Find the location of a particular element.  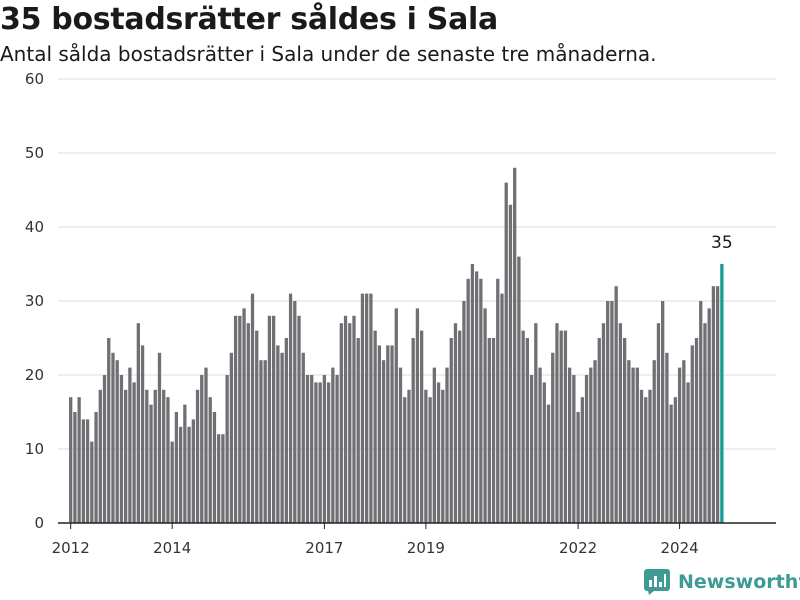

y-tick-label: 40 is located at coordinates (34, 227).